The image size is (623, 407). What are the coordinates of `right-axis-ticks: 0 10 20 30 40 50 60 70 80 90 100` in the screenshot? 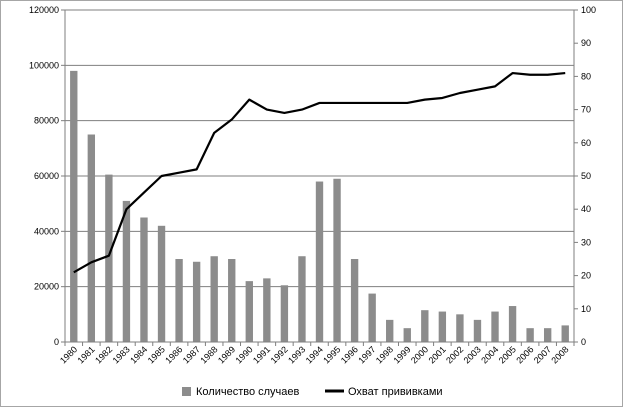 It's located at (585, 176).